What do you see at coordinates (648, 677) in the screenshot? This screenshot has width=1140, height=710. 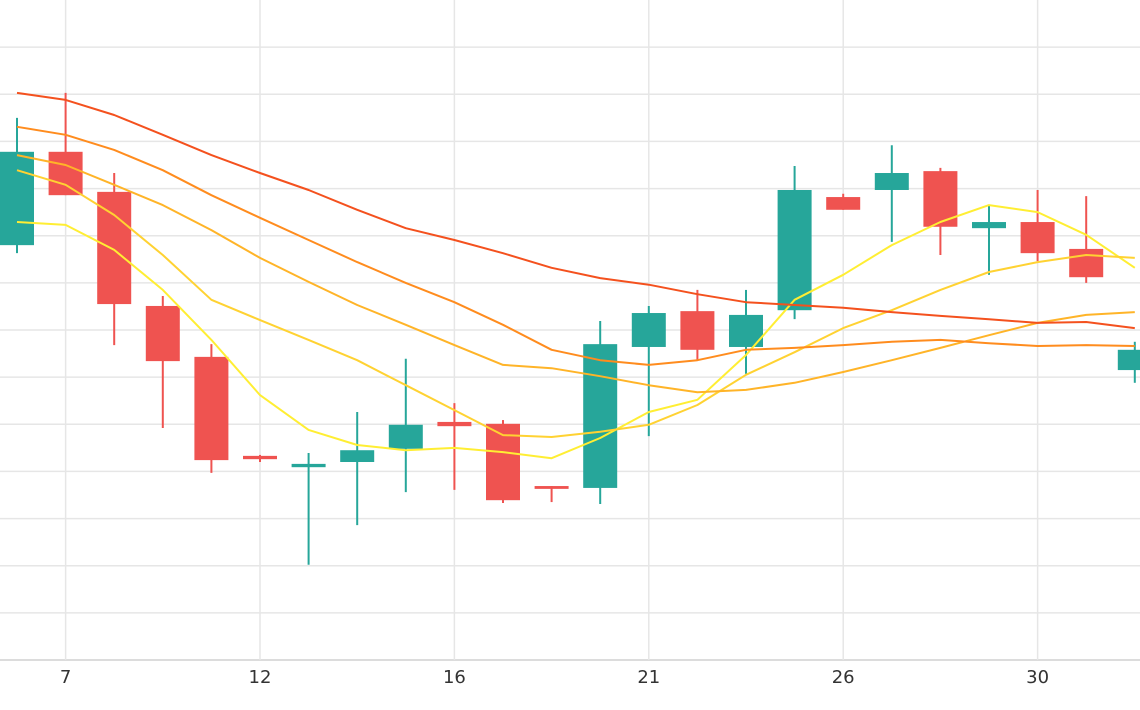 I see `x-tick-label: 21` at bounding box center [648, 677].